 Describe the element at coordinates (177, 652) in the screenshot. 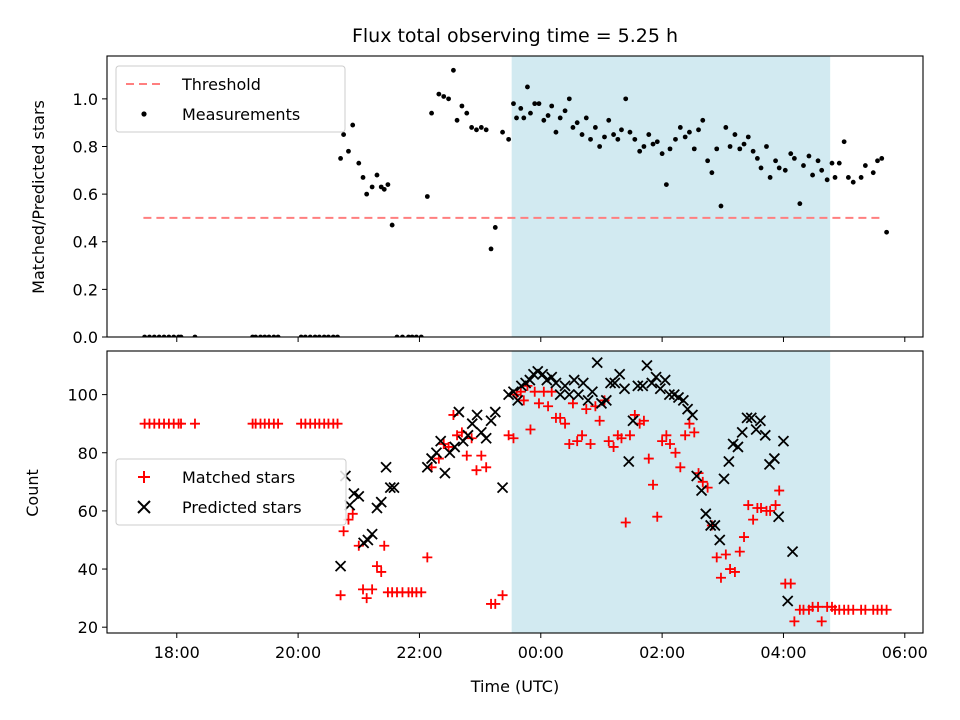

I see `x-tick-label: 18:00` at that location.